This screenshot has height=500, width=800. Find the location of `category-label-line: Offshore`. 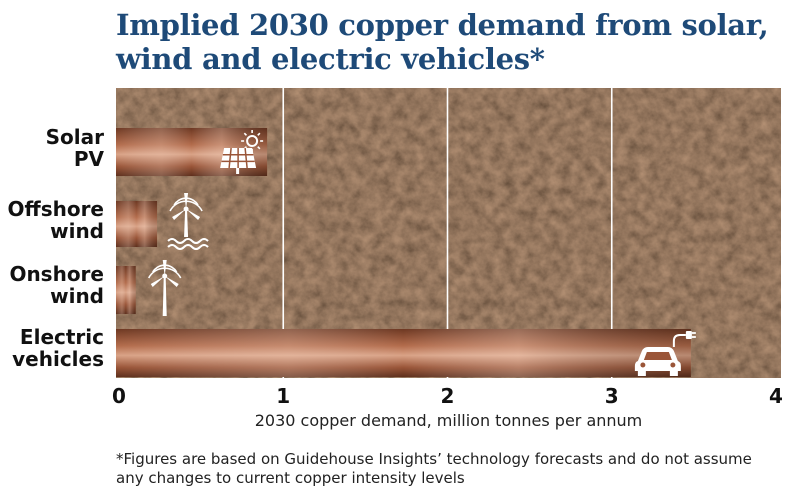

category-label-line: Offshore is located at coordinates (55, 209).